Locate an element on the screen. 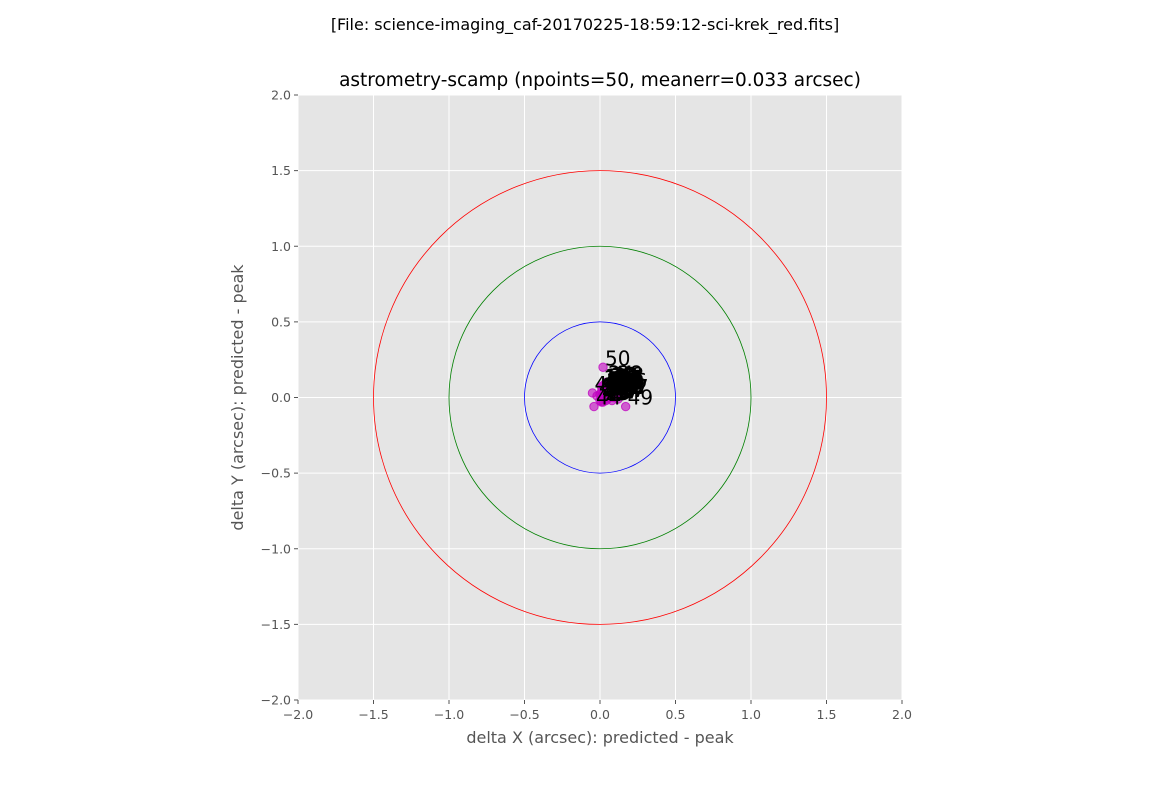  y-tick-label-2: −1.0 is located at coordinates (276, 548).